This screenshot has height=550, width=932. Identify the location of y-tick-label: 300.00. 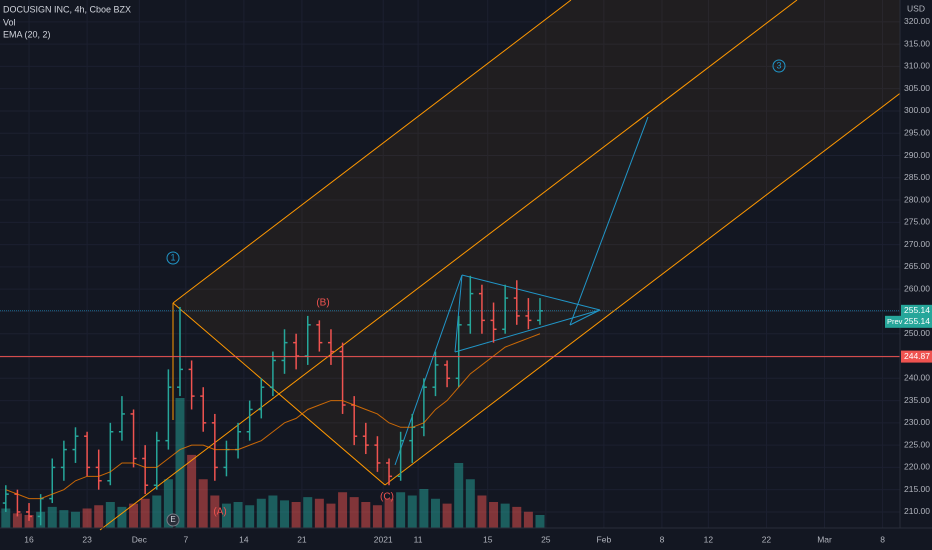
(917, 110).